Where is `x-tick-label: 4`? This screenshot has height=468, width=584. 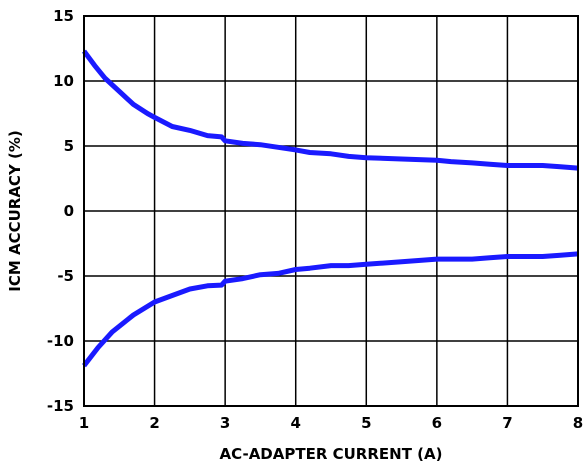 x-tick-label: 4 is located at coordinates (295, 423).